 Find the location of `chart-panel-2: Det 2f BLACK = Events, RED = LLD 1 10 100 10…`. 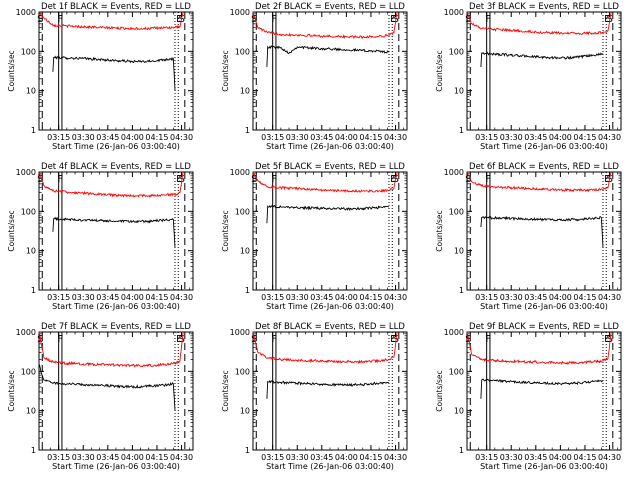

chart-panel-2: Det 2f BLACK = Events, RED = LLD 1 10 100 10… is located at coordinates (314, 76).